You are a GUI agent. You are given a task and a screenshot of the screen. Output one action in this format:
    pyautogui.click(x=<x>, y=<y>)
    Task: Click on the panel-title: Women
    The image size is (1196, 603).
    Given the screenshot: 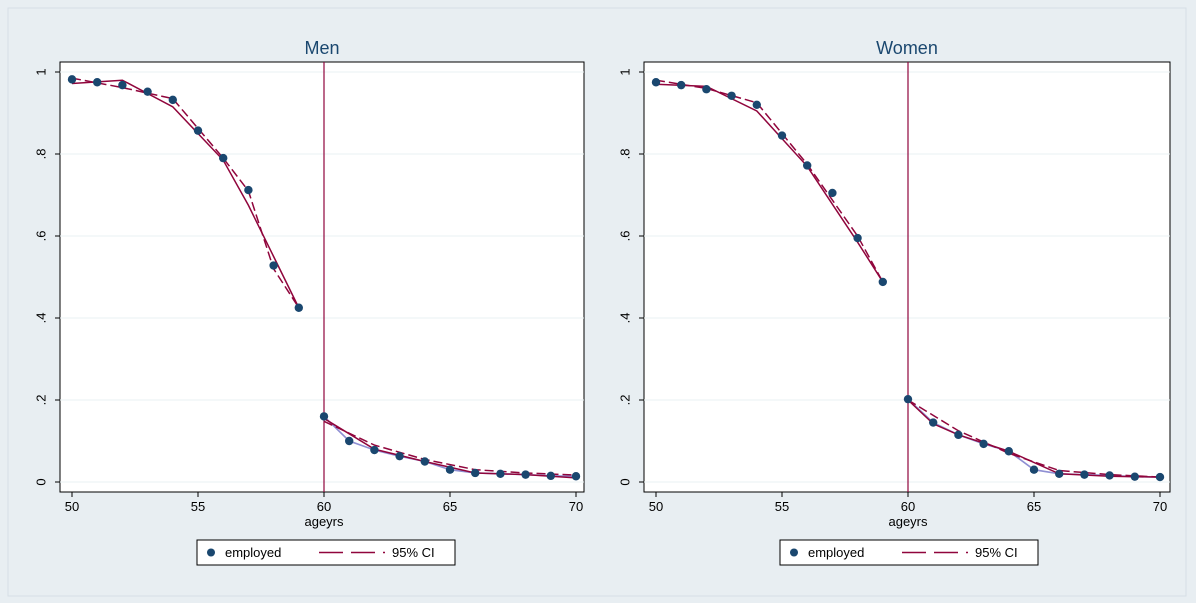 What is the action you would take?
    pyautogui.click(x=907, y=48)
    